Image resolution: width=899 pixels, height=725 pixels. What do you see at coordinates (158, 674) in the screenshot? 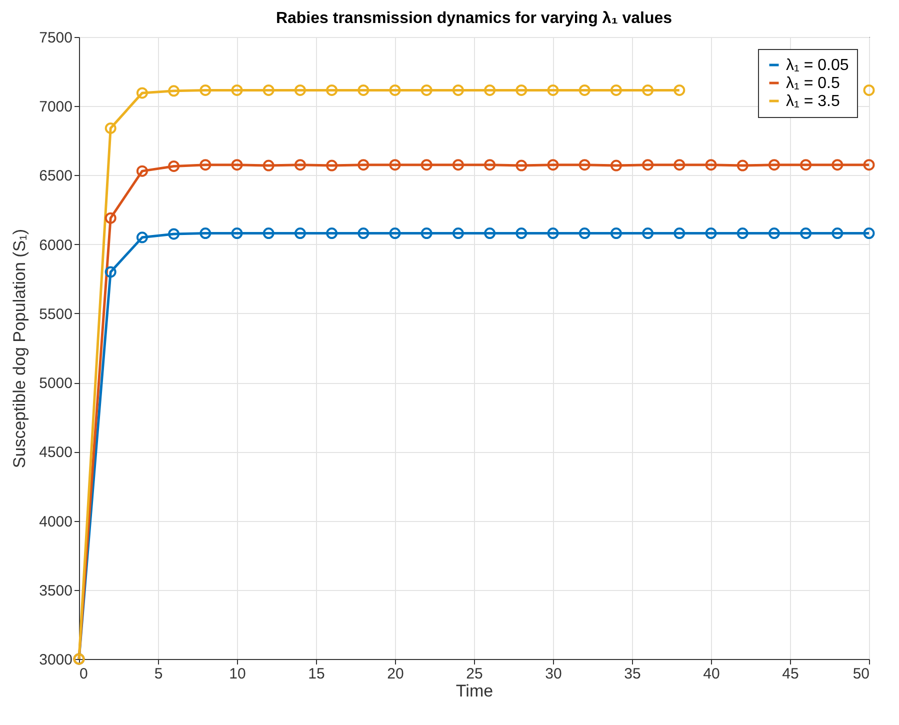
I see `x-tick-label: 5` at bounding box center [158, 674].